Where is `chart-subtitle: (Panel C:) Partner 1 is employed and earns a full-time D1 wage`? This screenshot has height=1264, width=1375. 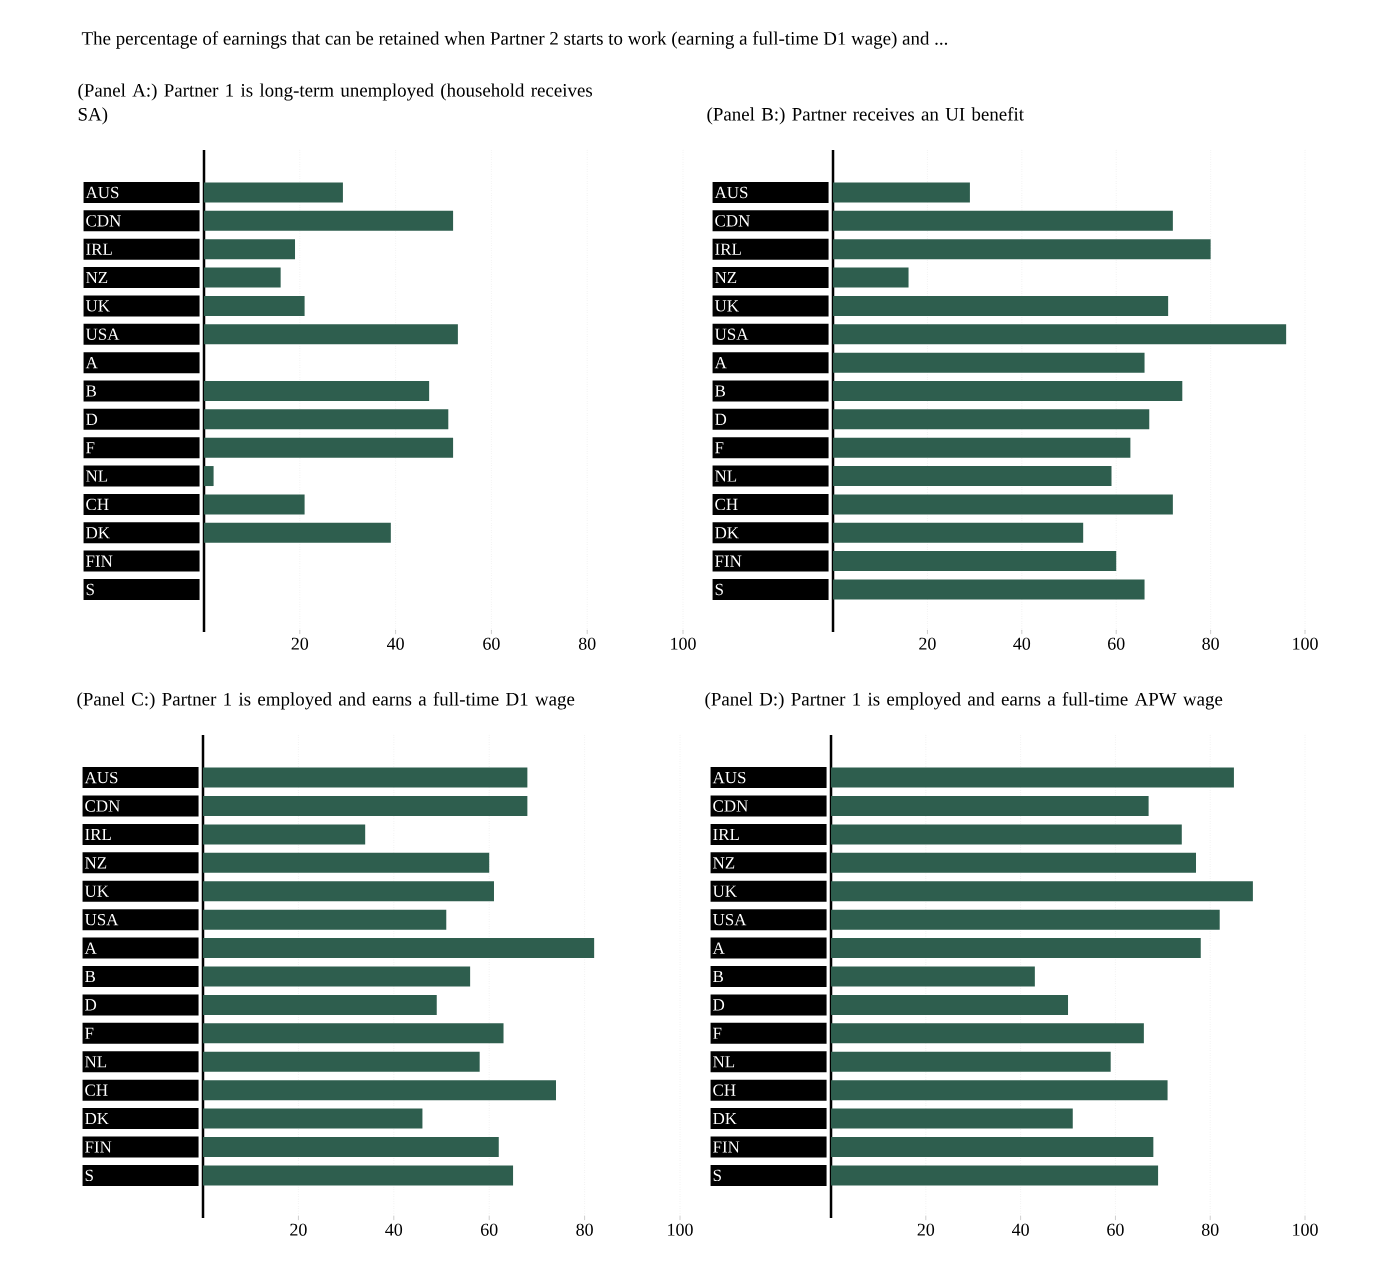
chart-subtitle: (Panel C:) Partner 1 is employed and earns a full-time D1 wage is located at coordinates (326, 701).